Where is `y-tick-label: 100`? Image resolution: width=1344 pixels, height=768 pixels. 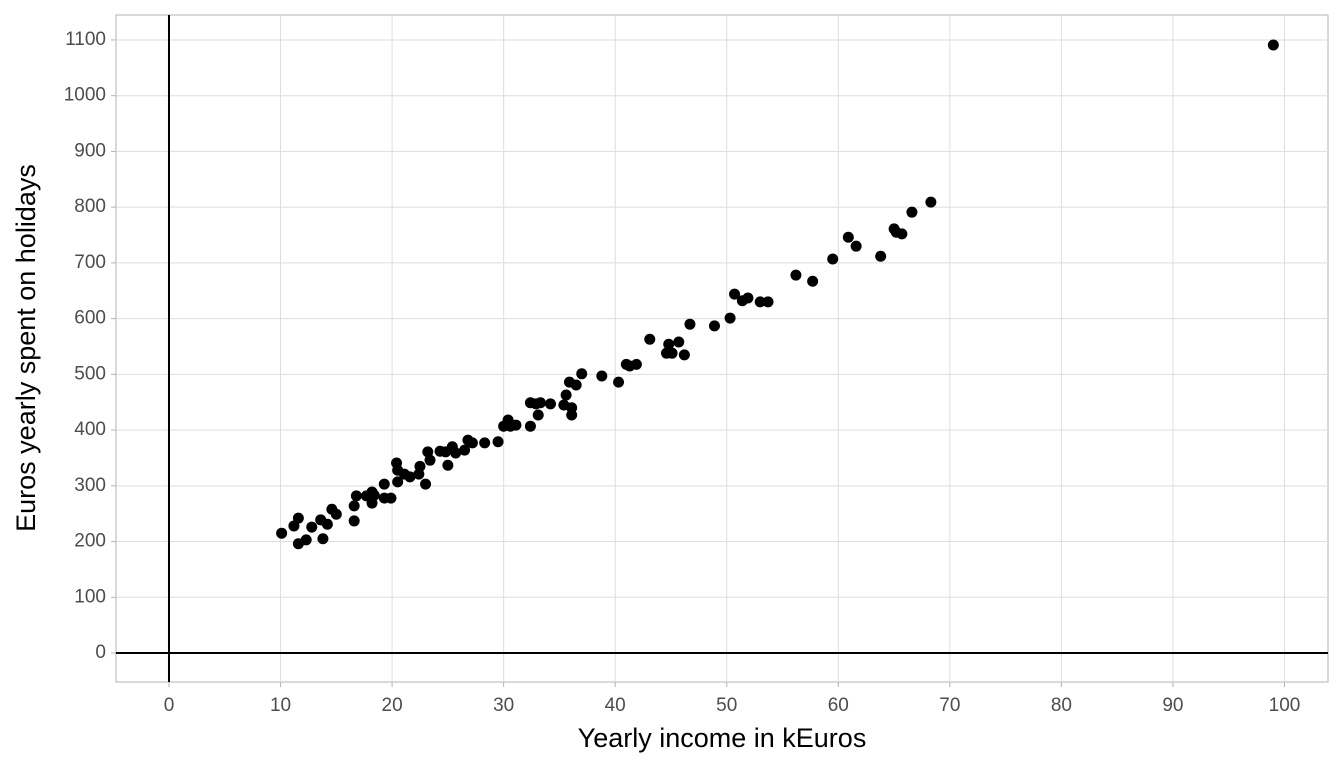 y-tick-label: 100 is located at coordinates (90, 596).